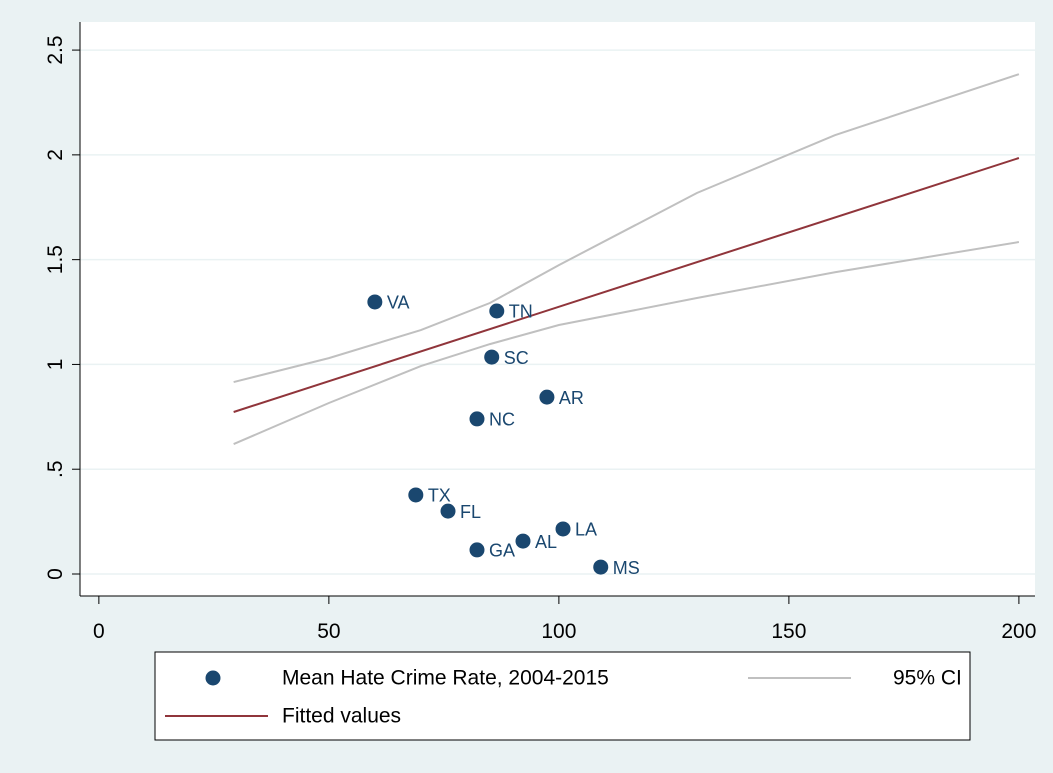 The width and height of the screenshot is (1053, 773). Describe the element at coordinates (562, 696) in the screenshot. I see `legend-box` at that location.